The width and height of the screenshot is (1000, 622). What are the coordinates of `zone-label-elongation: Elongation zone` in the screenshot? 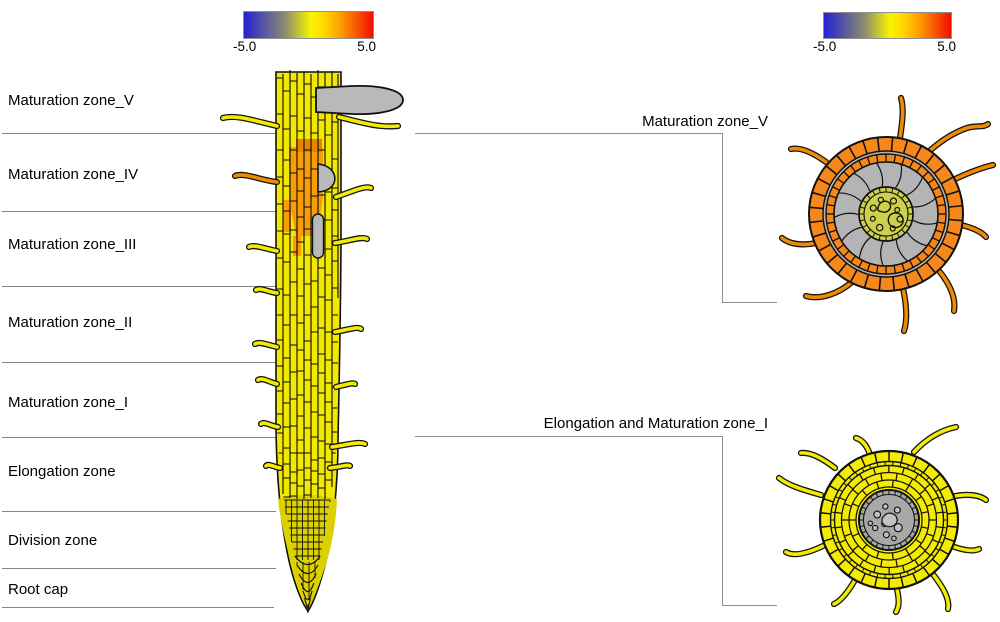 It's located at (62, 471).